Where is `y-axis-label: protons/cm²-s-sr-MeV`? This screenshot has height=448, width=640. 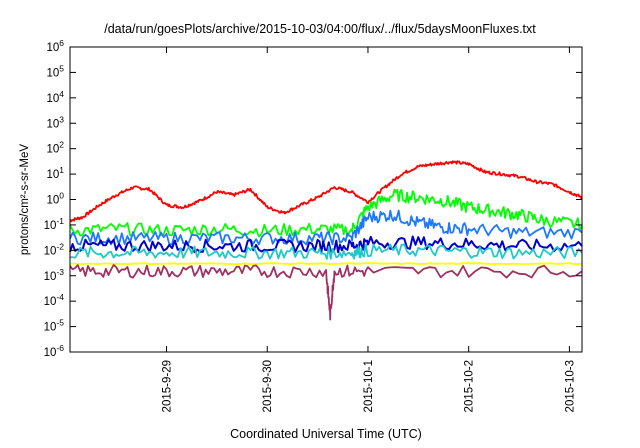 y-axis-label: protons/cm²-s-sr-MeV is located at coordinates (25, 200).